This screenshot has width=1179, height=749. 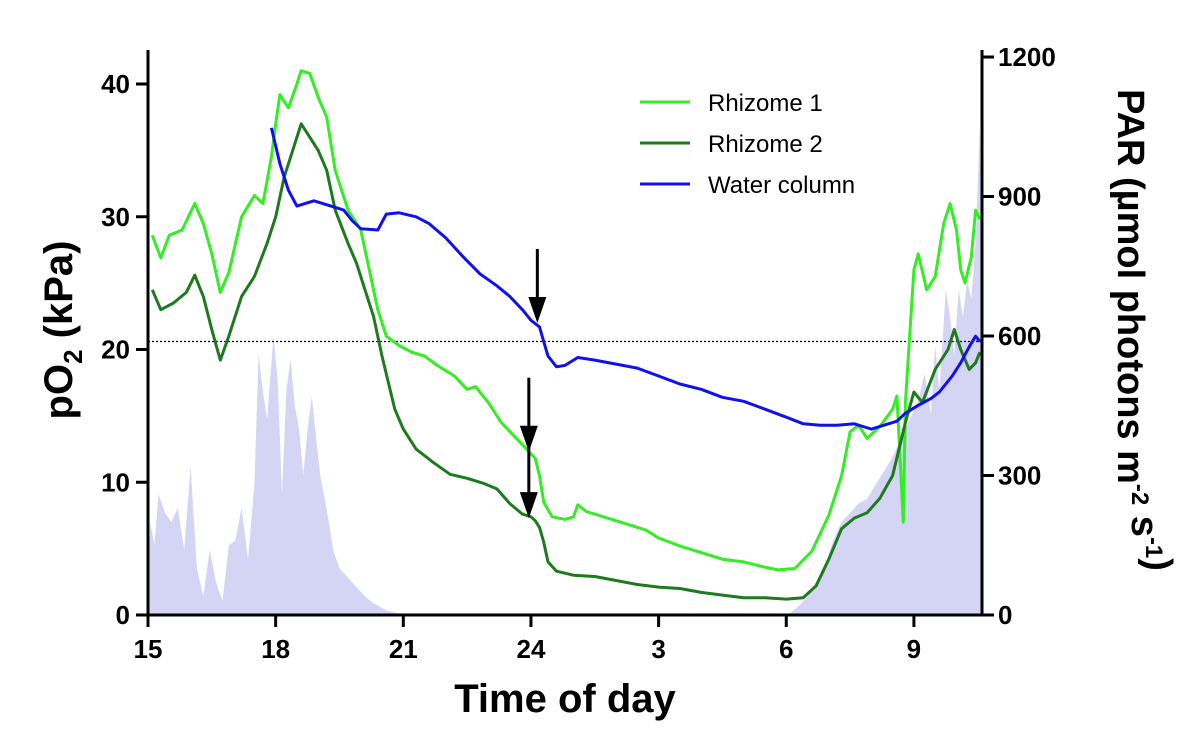 I want to click on y-axis-left-title: pO2 (kPa), so click(x=62, y=330).